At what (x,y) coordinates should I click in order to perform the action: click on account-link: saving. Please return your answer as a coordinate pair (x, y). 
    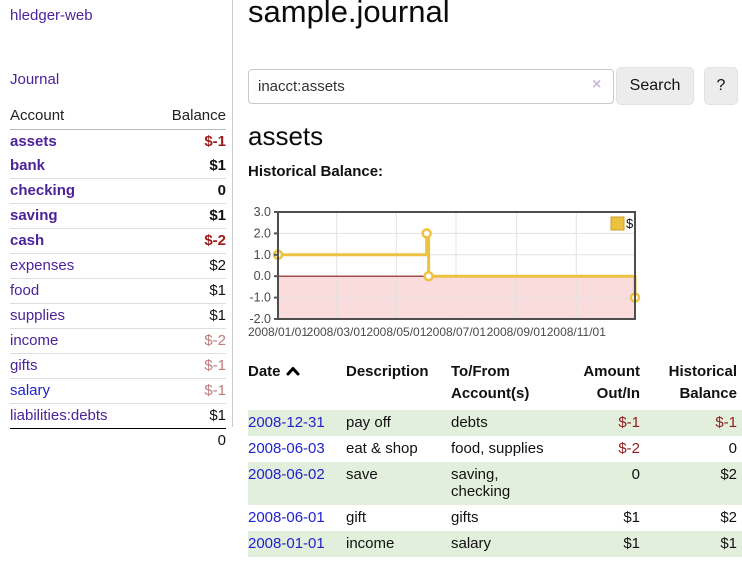
    Looking at the image, I should click on (34, 215).